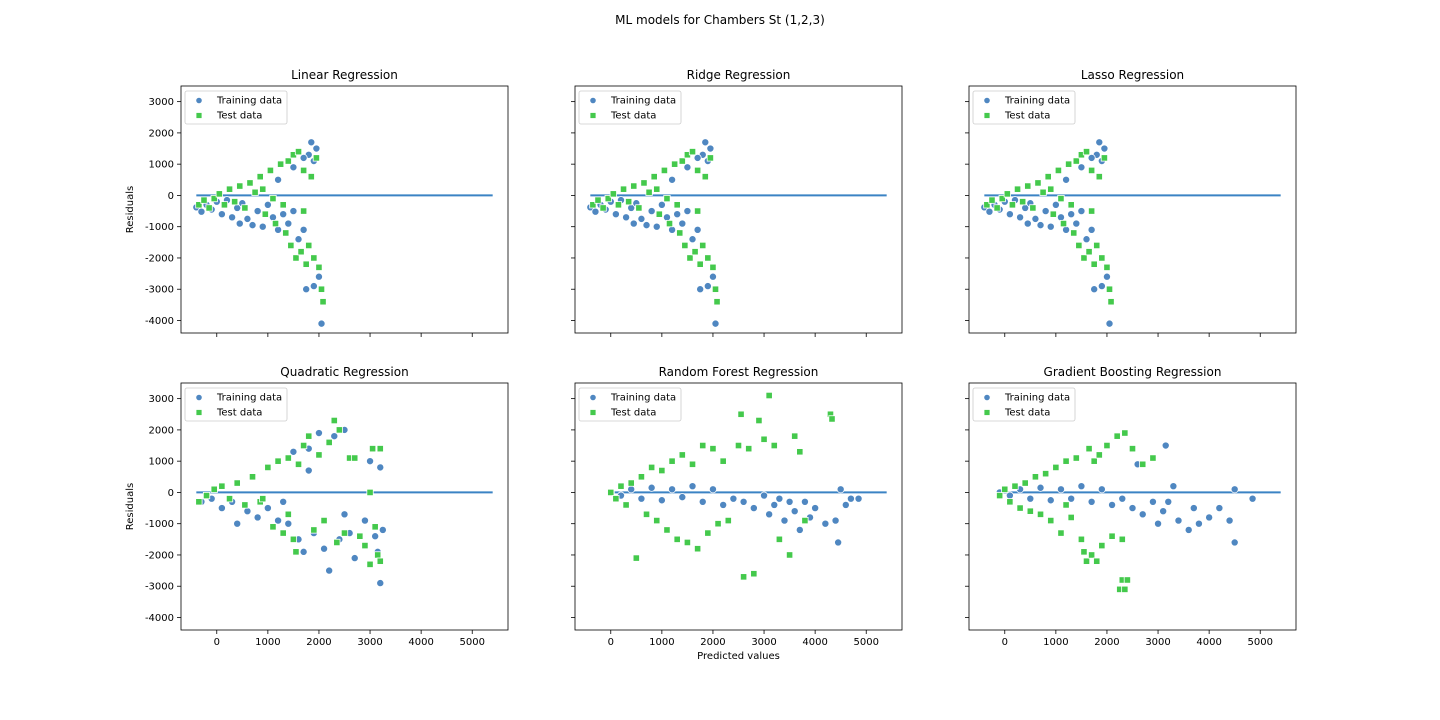 This screenshot has height=720, width=1440. I want to click on y-tick-label: -3000, so click(159, 587).